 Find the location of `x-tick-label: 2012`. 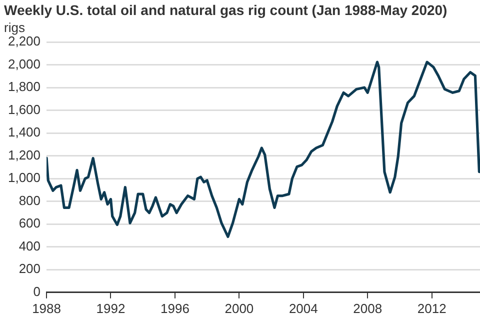

x-tick-label: 2012 is located at coordinates (431, 308).